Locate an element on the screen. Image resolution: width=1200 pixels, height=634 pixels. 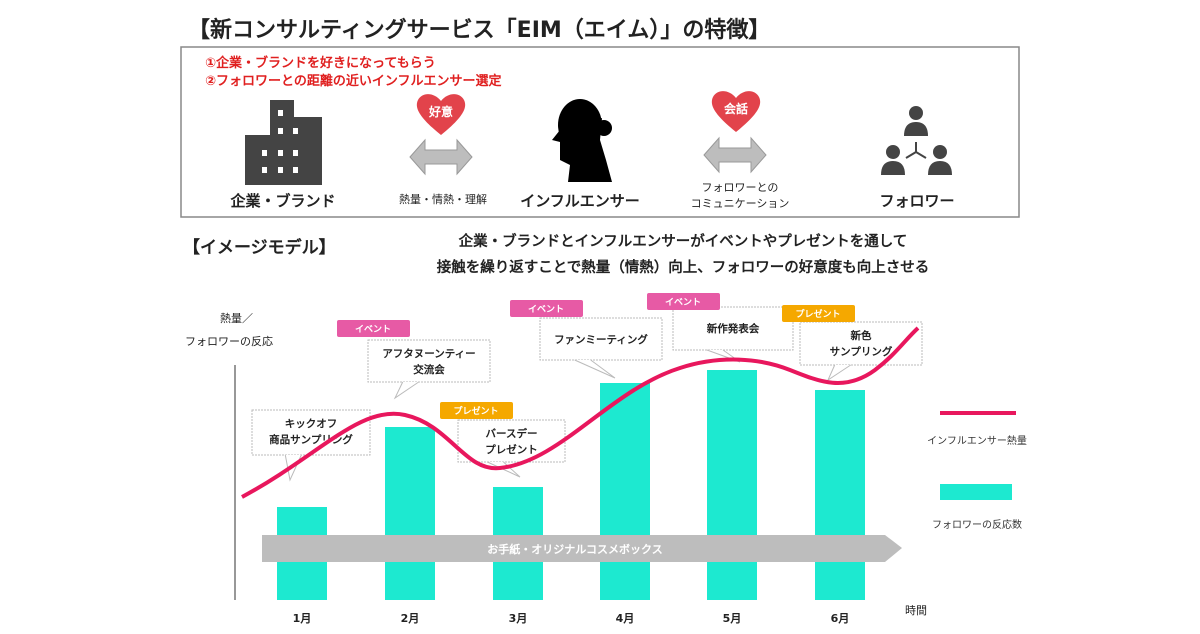
band-label: お手紙・オリジナルコスメボックス is located at coordinates (574, 549).